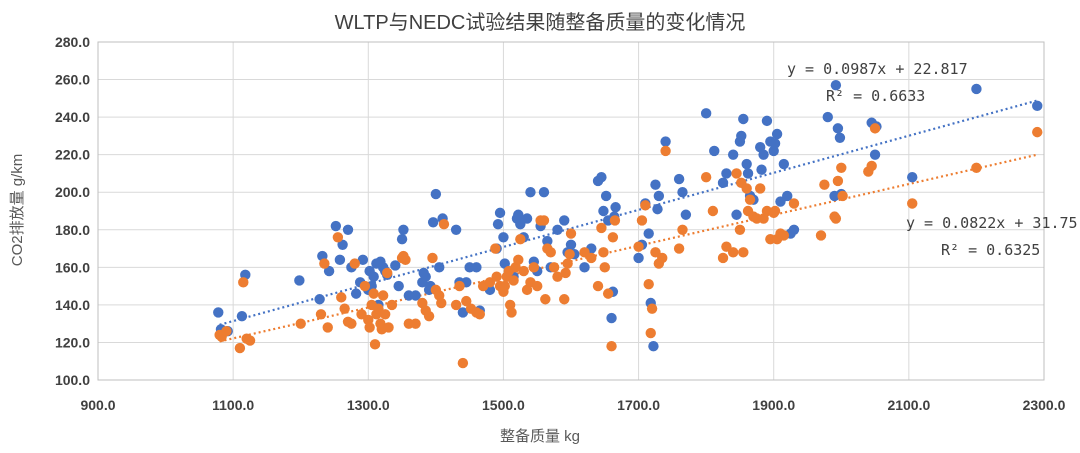 Image resolution: width=1080 pixels, height=453 pixels. What do you see at coordinates (540, 436) in the screenshot?
I see `x-axis-label: 整备质量 kg` at bounding box center [540, 436].